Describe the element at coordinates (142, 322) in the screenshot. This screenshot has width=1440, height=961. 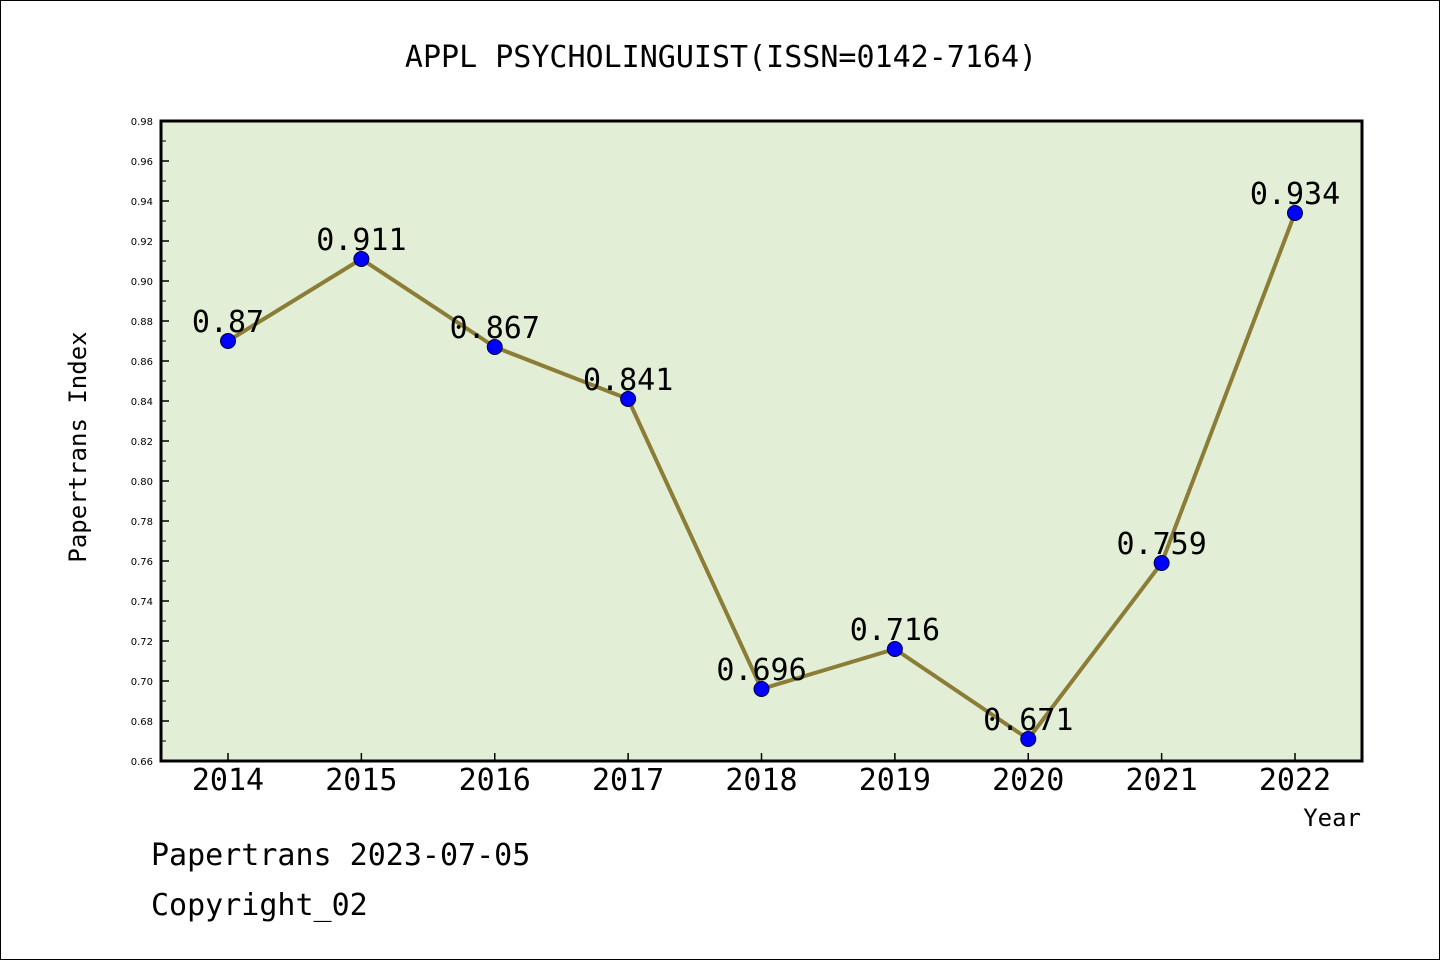
I see `y-tick-label: 0.88` at that location.